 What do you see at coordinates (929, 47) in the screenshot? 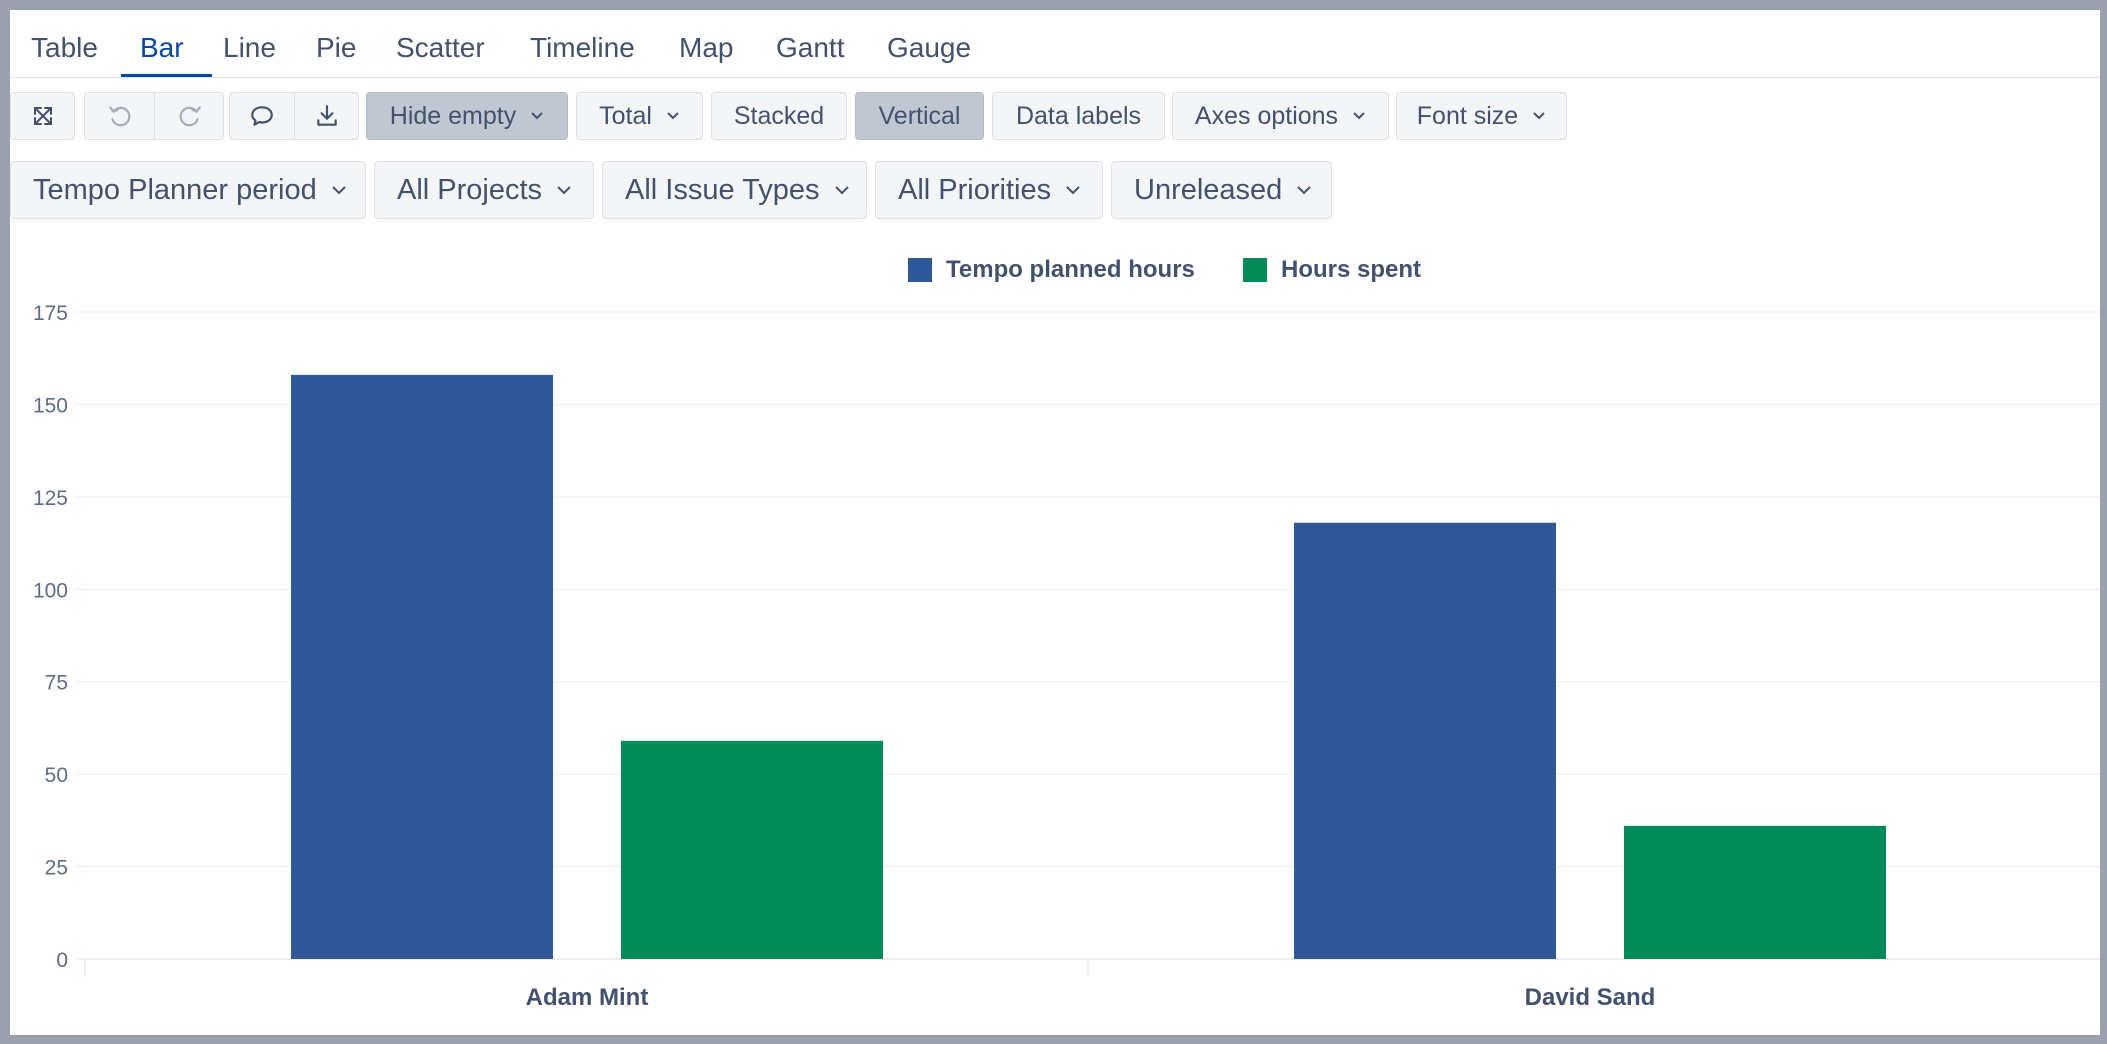
I see `tab-gauge: Gauge` at bounding box center [929, 47].